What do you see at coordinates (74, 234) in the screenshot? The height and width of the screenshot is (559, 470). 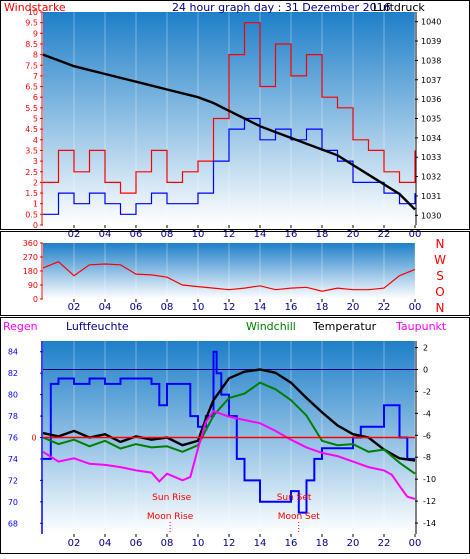 I see `wind-pressure-x-tick-label: 02` at bounding box center [74, 234].